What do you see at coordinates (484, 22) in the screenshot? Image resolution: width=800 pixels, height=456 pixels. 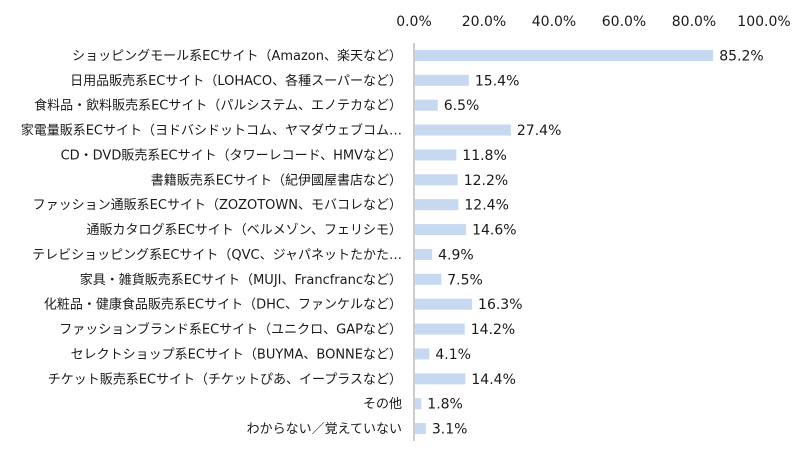 I see `x-tick-label: 20.0%` at bounding box center [484, 22].